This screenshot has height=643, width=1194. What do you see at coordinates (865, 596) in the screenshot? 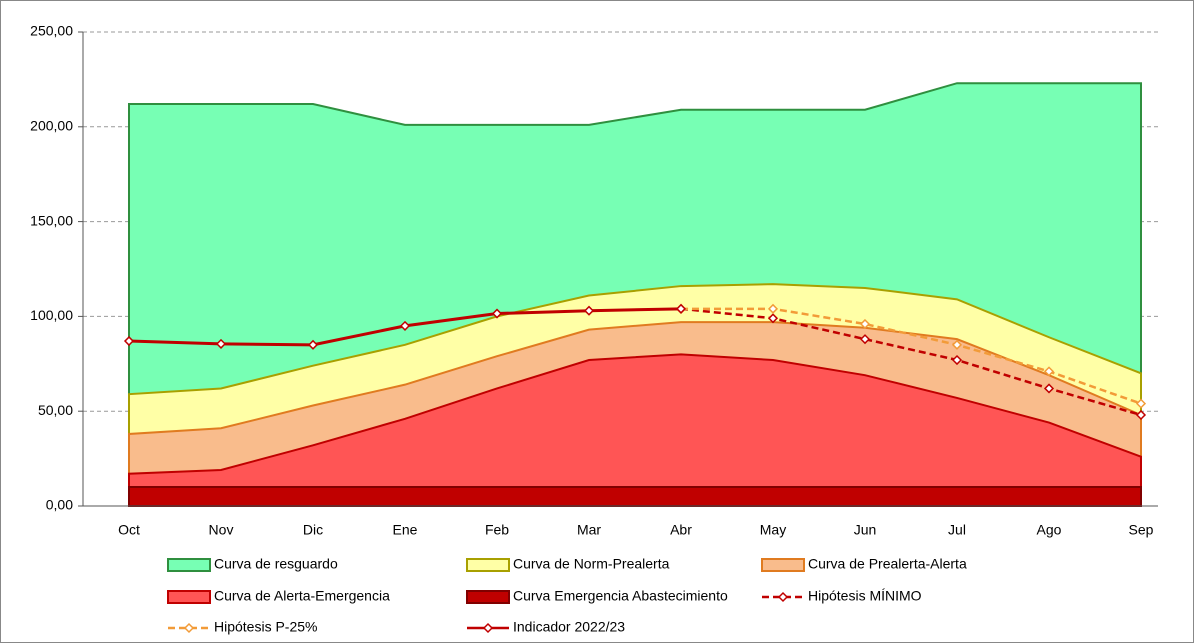
I see `legend-label: Hipótesis MÍNIMO` at bounding box center [865, 596].